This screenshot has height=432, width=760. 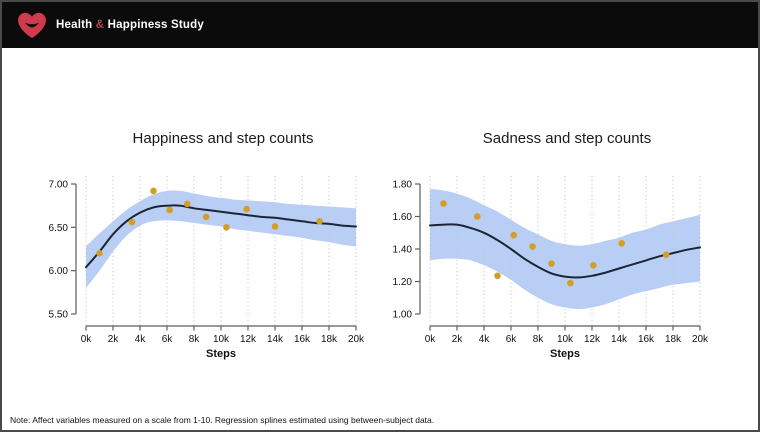 What do you see at coordinates (403, 217) in the screenshot?
I see `y-tick-label: 1.60` at bounding box center [403, 217].